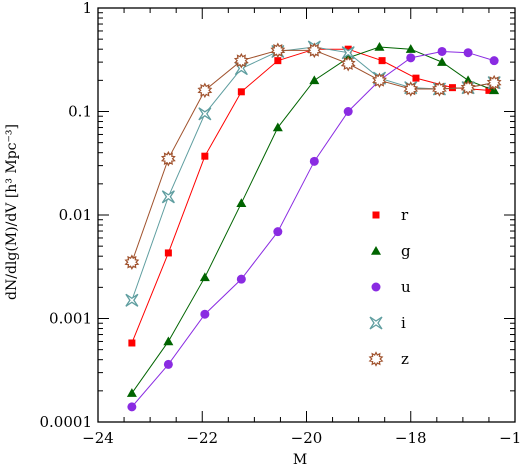 The height and width of the screenshot is (468, 520). I want to click on legend-marker-r, so click(376, 215).